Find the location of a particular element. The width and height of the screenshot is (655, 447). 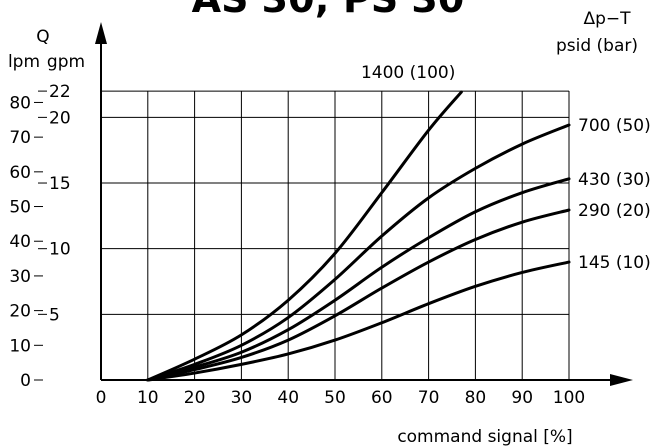

lpm-tick-label: 0 is located at coordinates (25, 381).